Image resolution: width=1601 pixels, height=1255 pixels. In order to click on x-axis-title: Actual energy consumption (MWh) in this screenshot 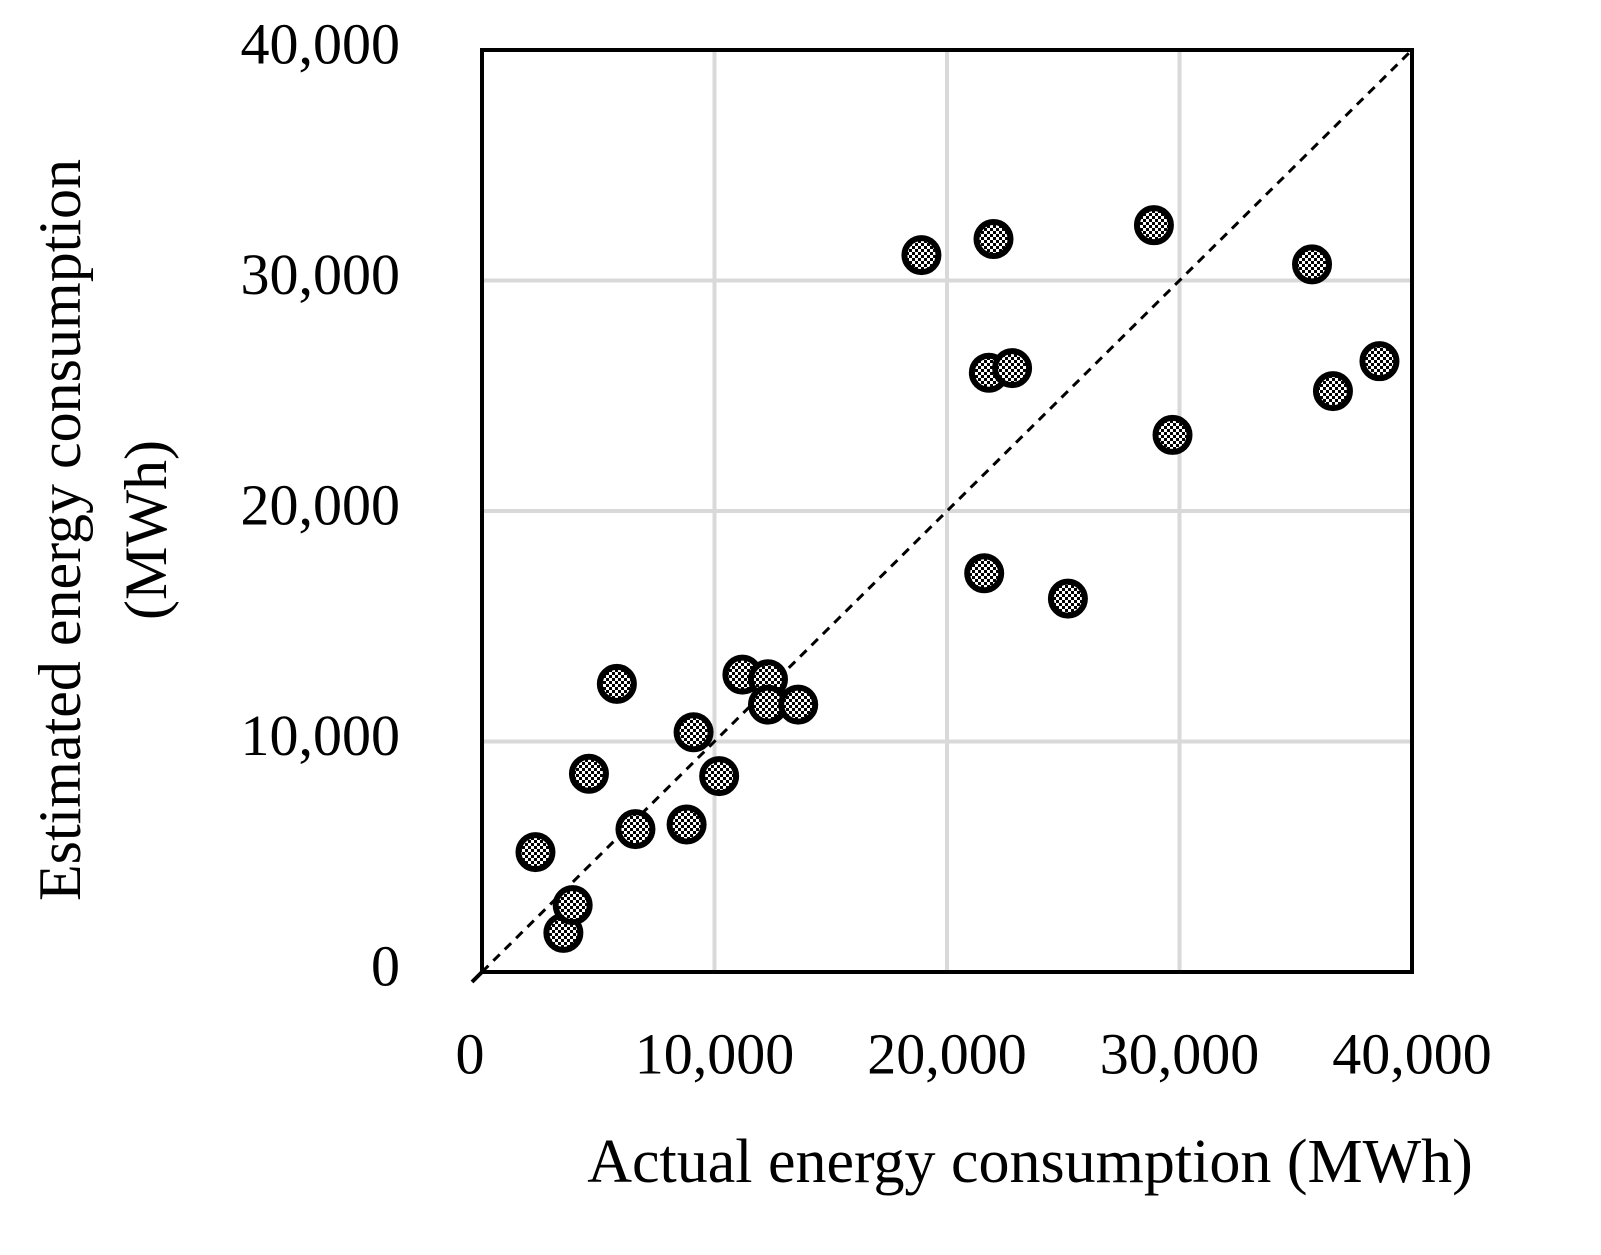, I will do `click(1030, 1162)`.